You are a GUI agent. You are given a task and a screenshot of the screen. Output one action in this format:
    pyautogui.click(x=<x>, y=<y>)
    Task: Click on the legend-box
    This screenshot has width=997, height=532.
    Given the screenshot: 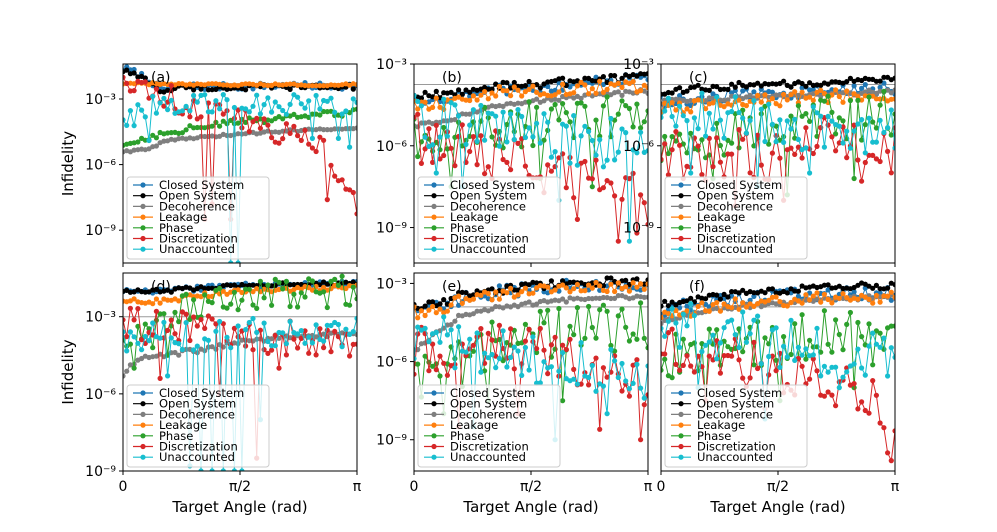 What is the action you would take?
    pyautogui.click(x=198, y=426)
    